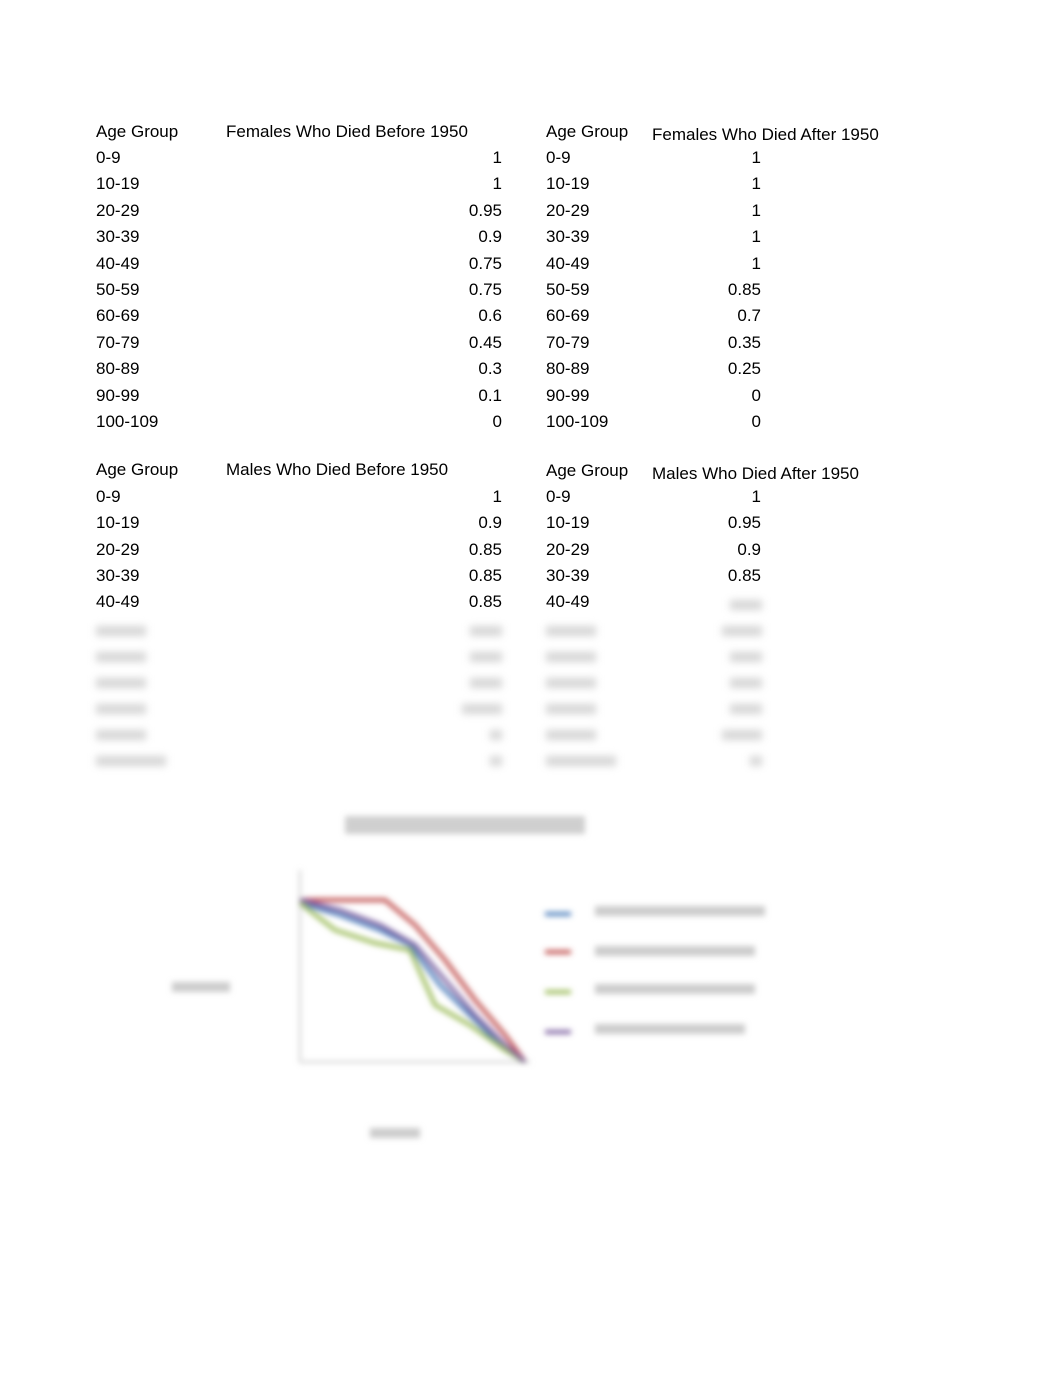 The image size is (1062, 1377). I want to click on cell-value: 0.25, so click(744, 369).